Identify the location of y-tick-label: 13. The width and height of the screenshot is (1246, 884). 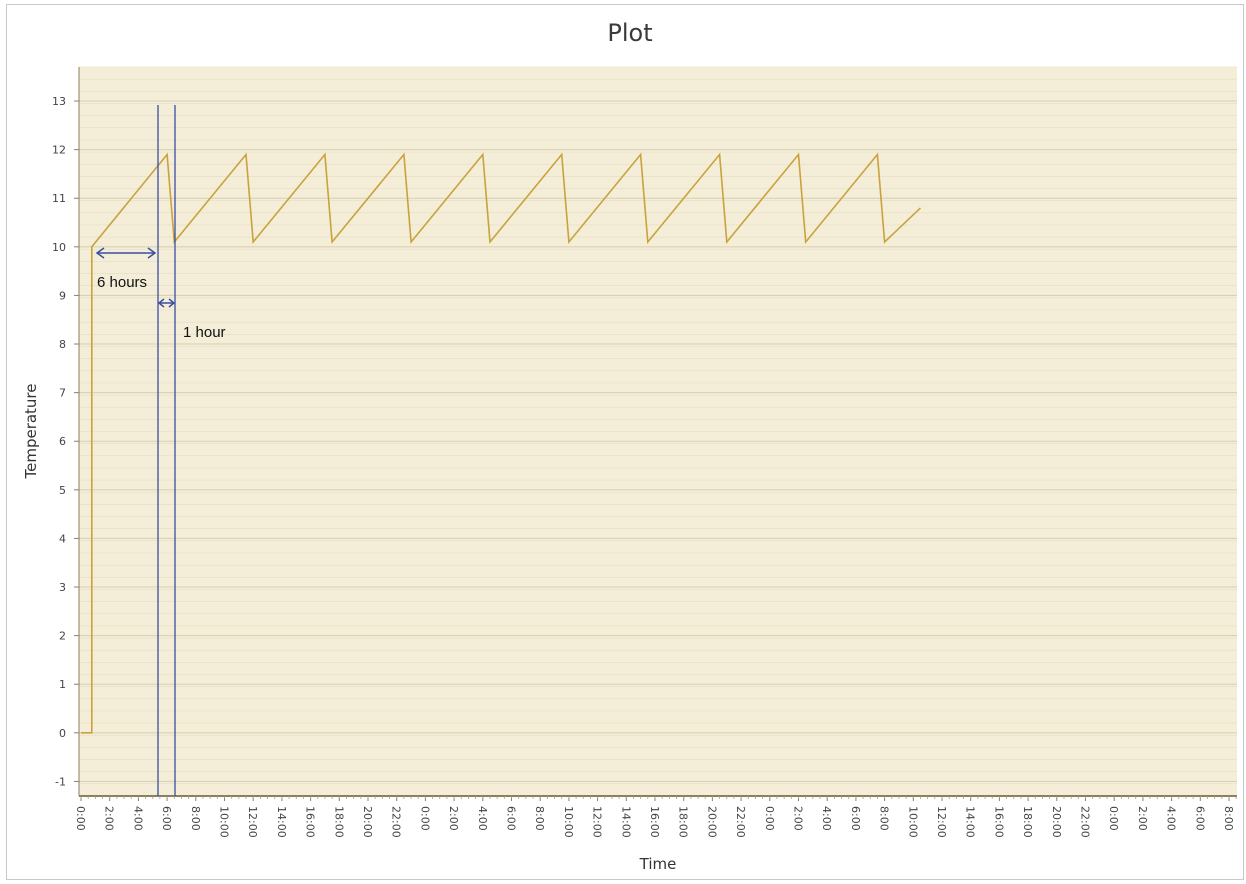
(59, 101).